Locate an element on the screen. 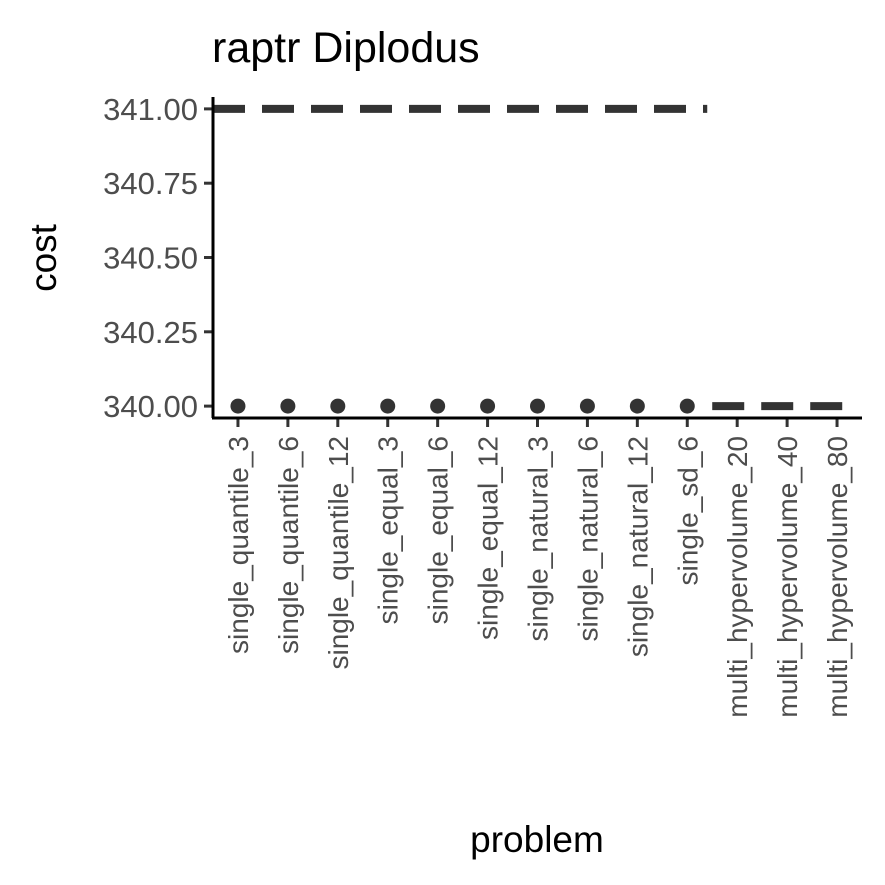 Image resolution: width=885 pixels, height=885 pixels. x-tick-label: multi_hypervolume_80 is located at coordinates (837, 577).